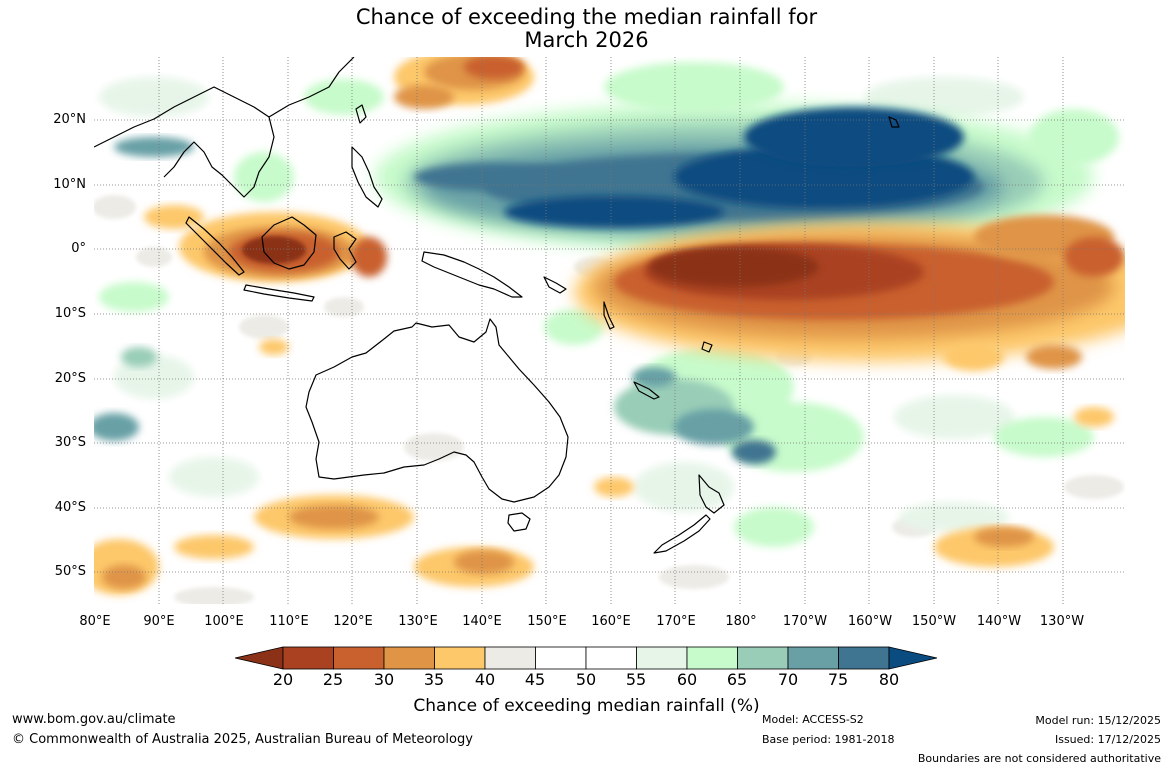 This screenshot has width=1173, height=770. What do you see at coordinates (283, 679) in the screenshot?
I see `colorbar-tick-20: 20` at bounding box center [283, 679].